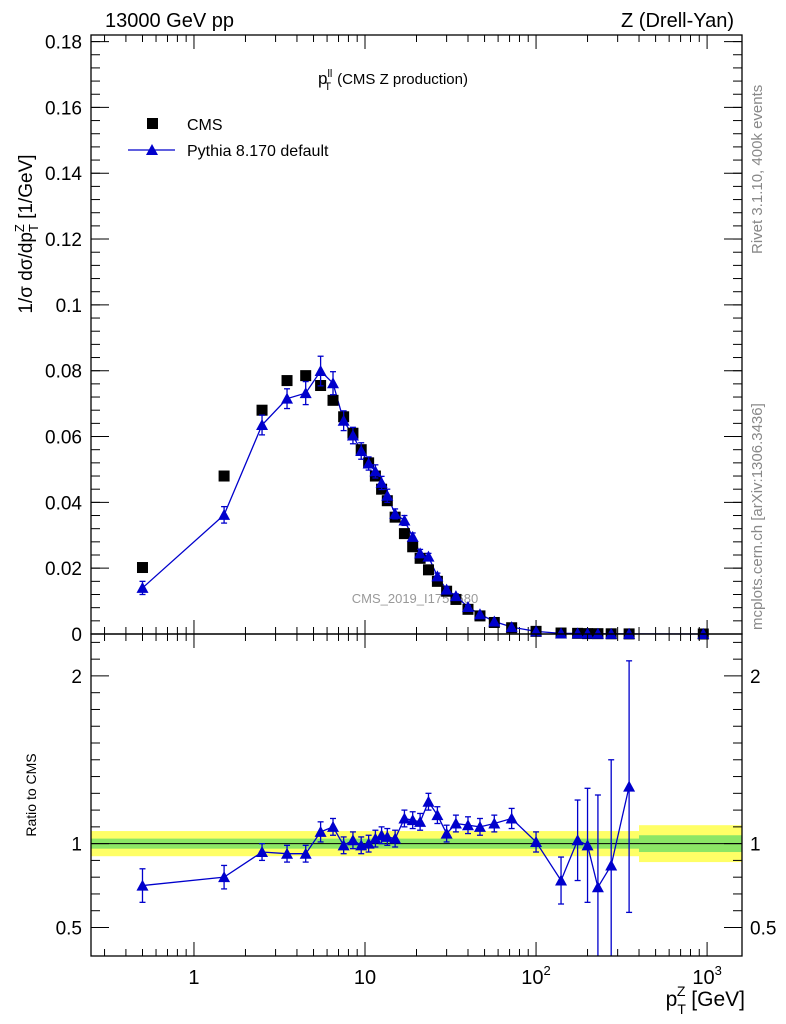 The image size is (786, 1024). I want to click on ratio-y-tick-label-right: 2, so click(755, 677).